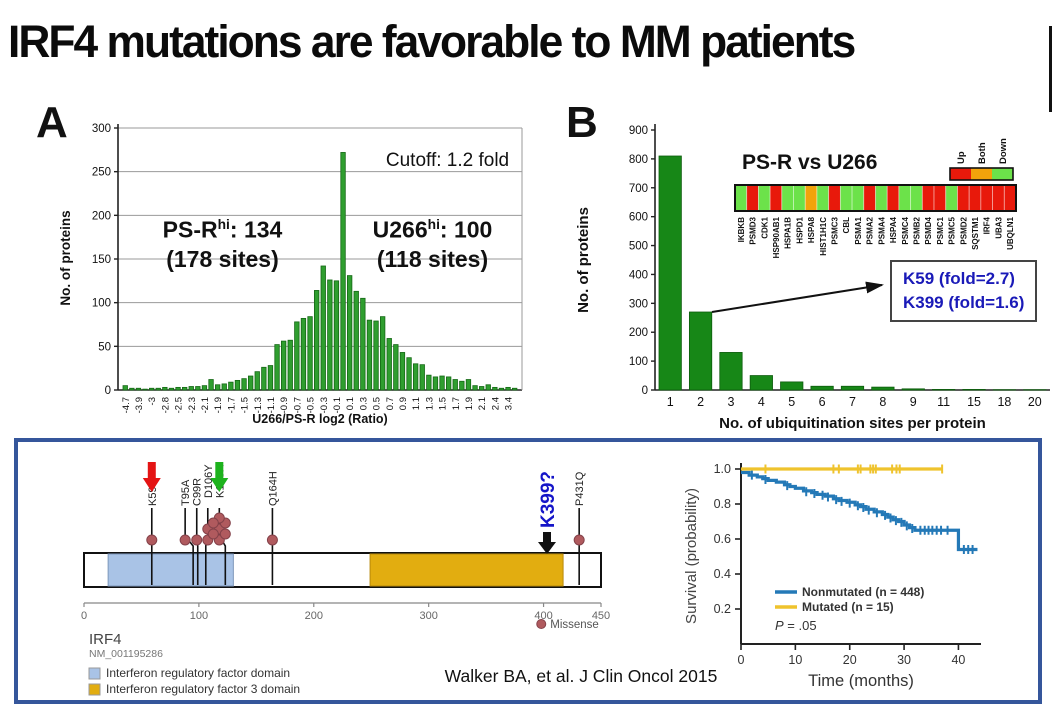  What do you see at coordinates (822, 402) in the screenshot?
I see `x-tick-label: 6` at bounding box center [822, 402].